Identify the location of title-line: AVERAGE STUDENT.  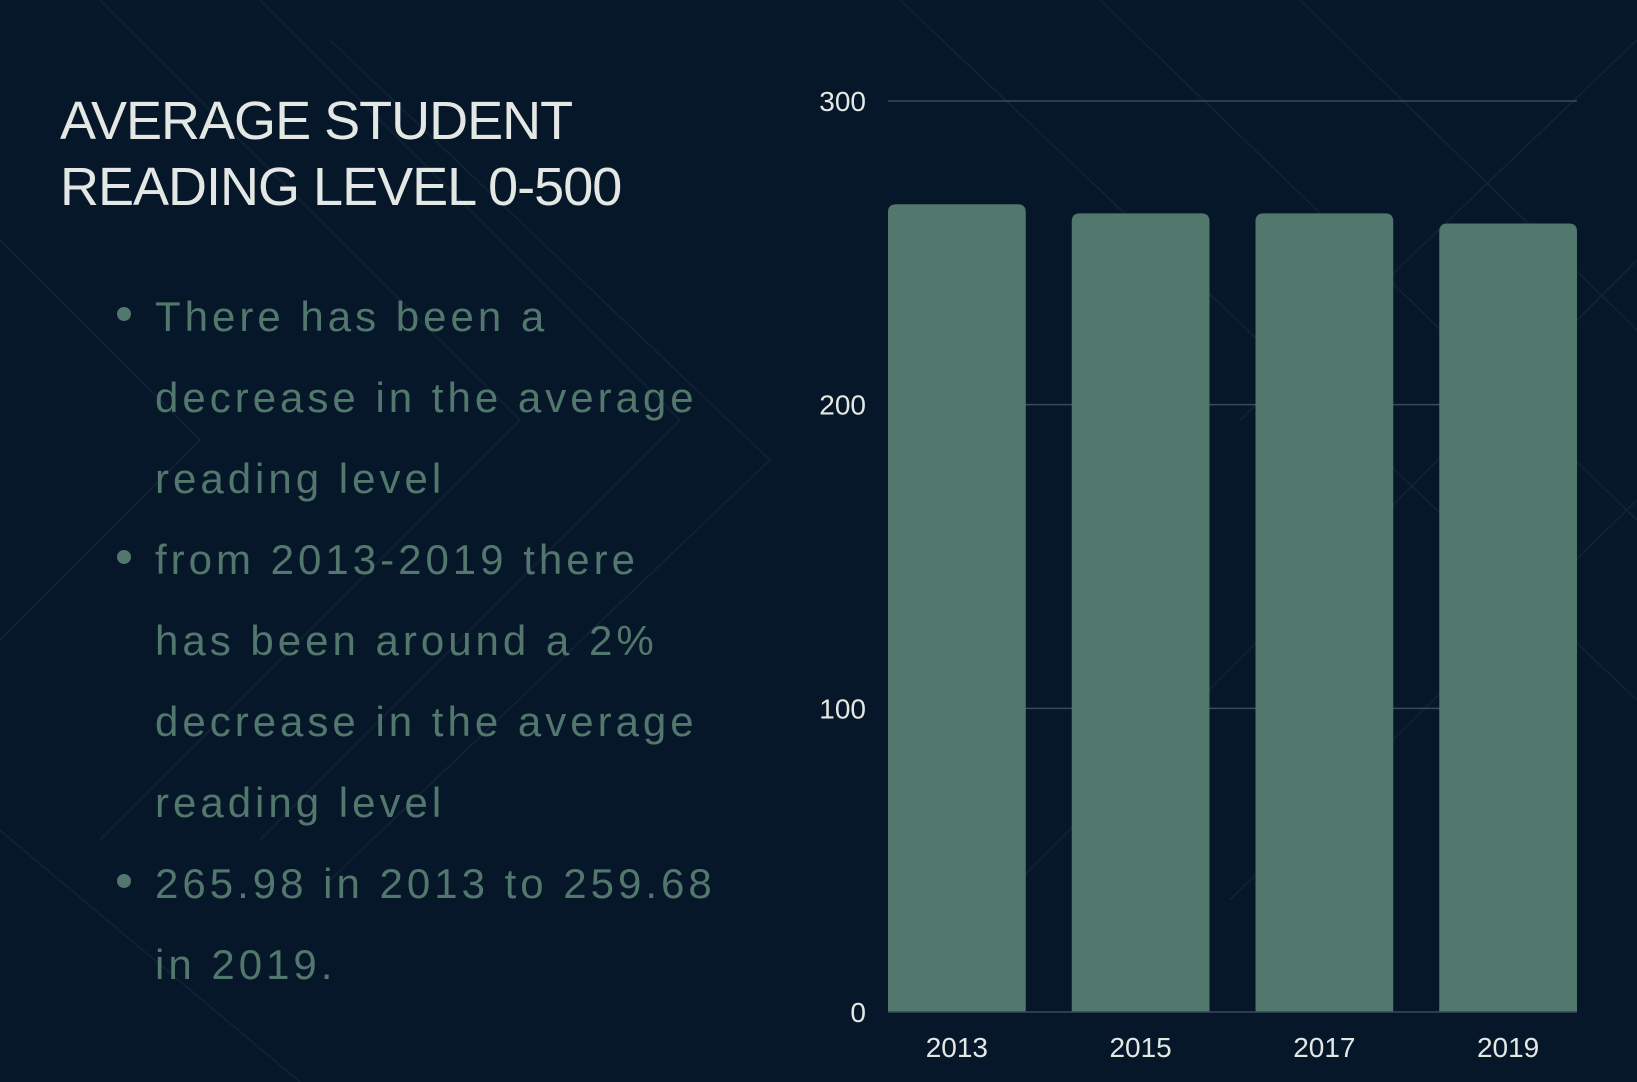
(316, 121).